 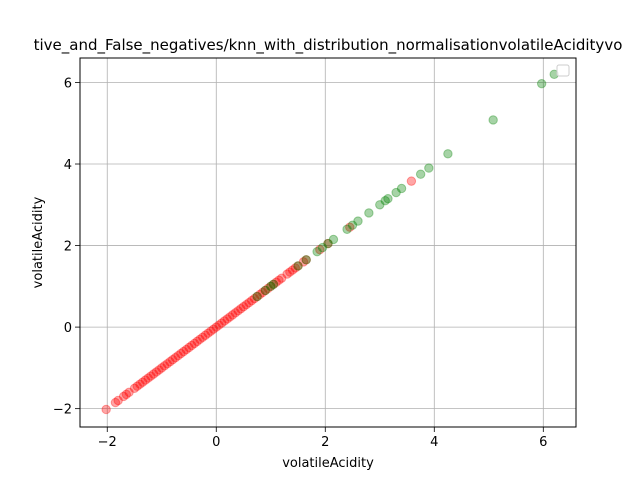 What do you see at coordinates (563, 70) in the screenshot?
I see `legend` at bounding box center [563, 70].